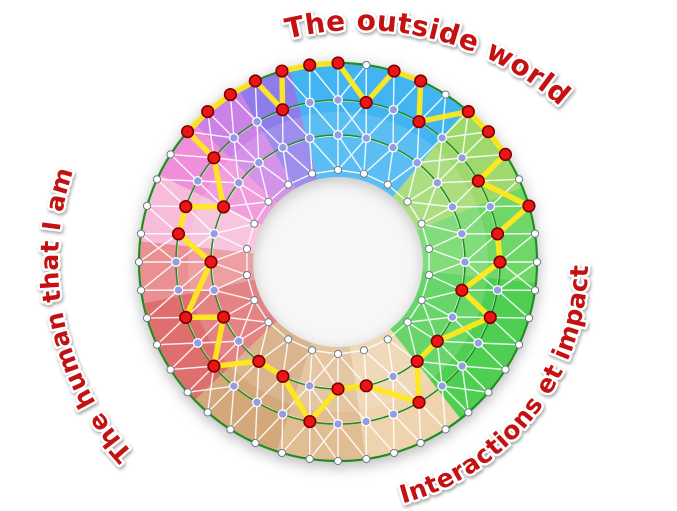  I want to click on sector-purple-violet, so click(278, 128).